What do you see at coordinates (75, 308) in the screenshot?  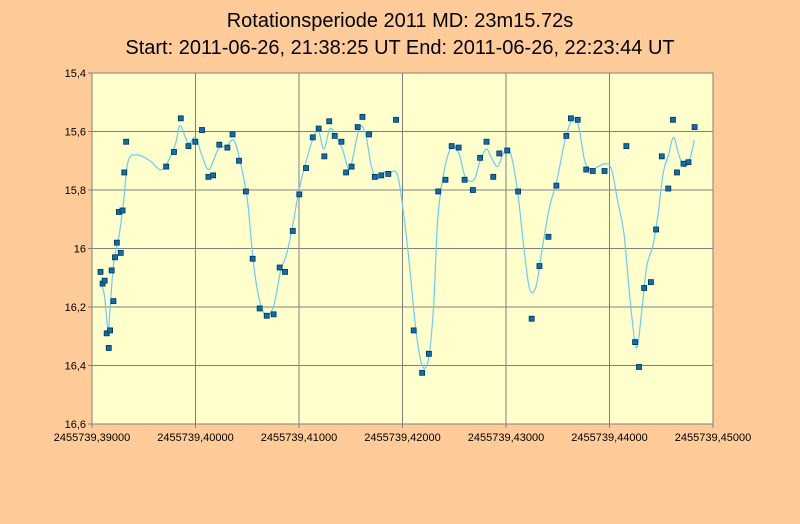 I see `y-tick-label: 16,2` at bounding box center [75, 308].